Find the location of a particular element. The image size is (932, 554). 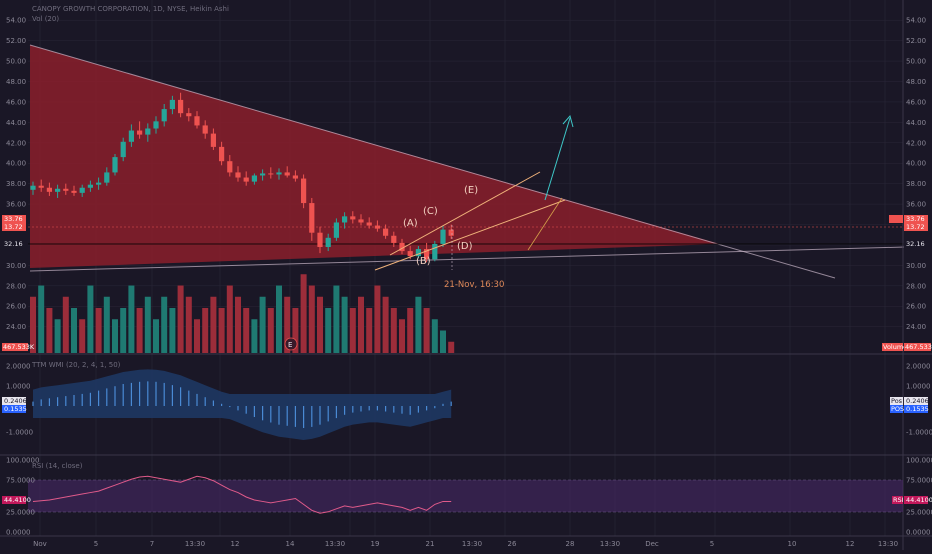

channel-lower is located at coordinates (470, 235).